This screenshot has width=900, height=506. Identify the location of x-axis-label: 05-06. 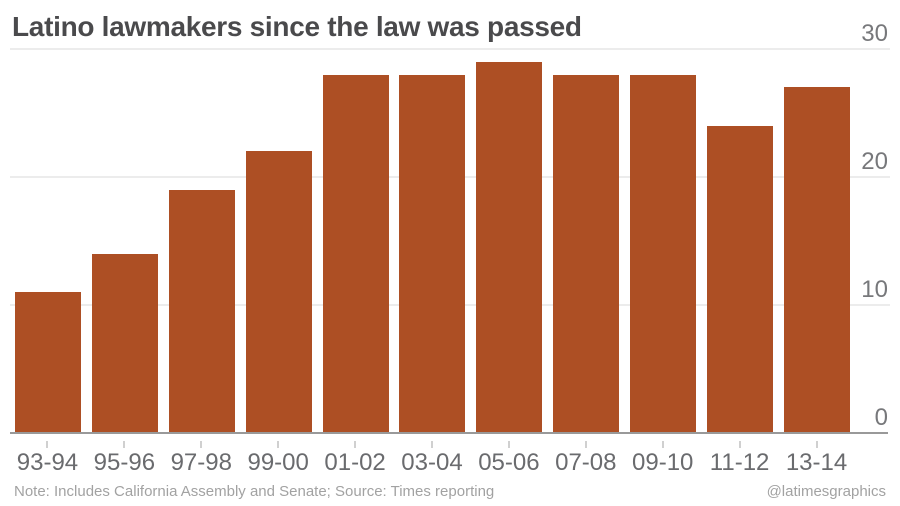
(509, 462).